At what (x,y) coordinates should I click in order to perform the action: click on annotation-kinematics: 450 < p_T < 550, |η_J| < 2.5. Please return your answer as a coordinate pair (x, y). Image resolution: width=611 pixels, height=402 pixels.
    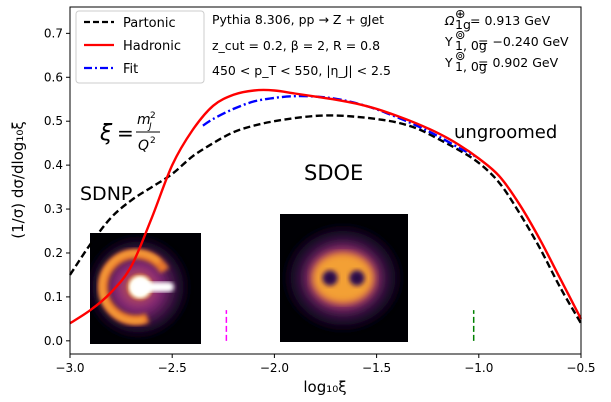
    Looking at the image, I should click on (301, 70).